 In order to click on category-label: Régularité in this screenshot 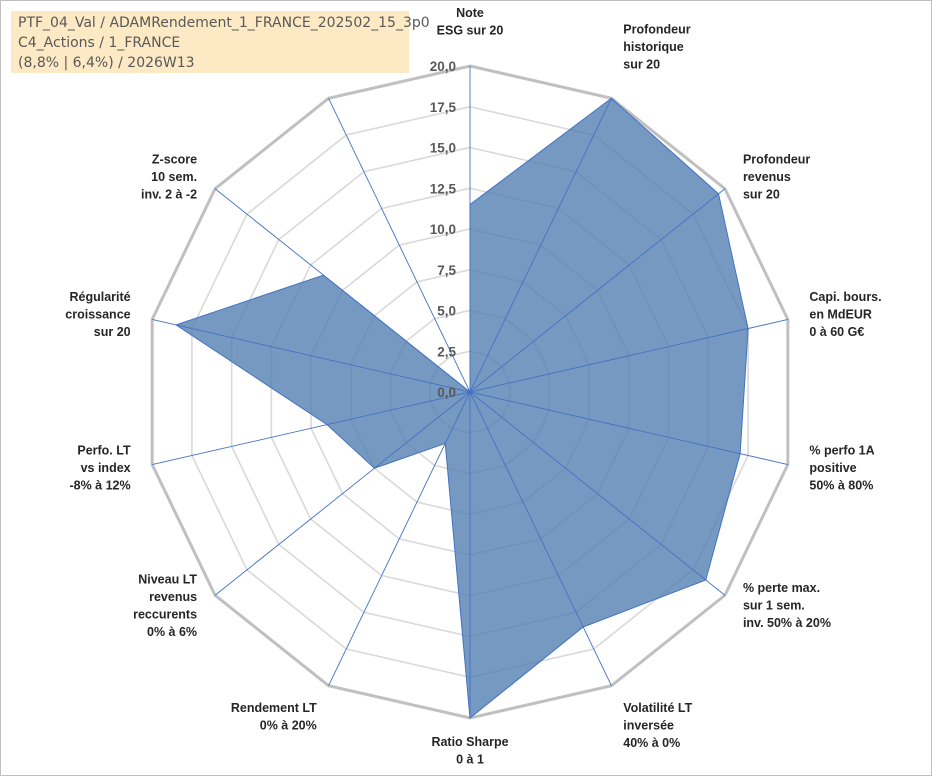, I will do `click(99, 297)`.